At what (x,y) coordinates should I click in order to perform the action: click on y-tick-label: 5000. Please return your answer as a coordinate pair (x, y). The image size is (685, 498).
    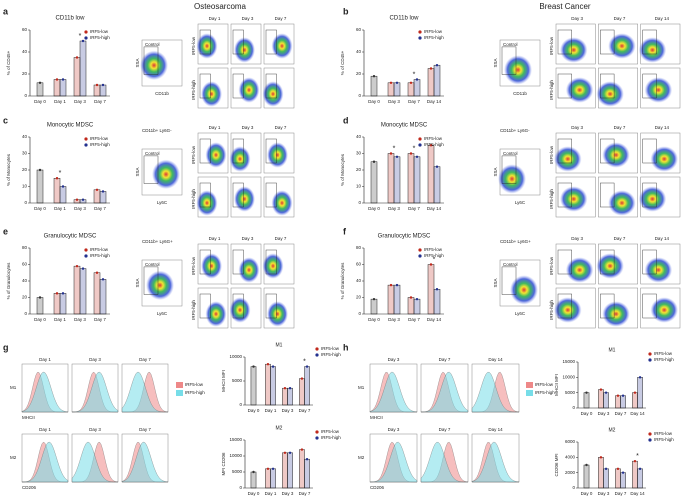
    Looking at the image, I should click on (237, 380).